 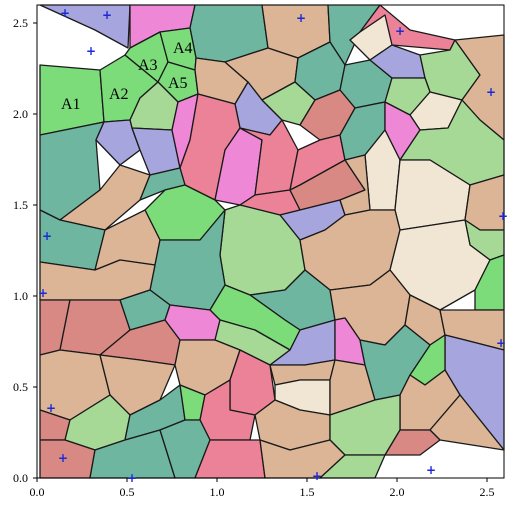 I want to click on region-label-a3: A3, so click(x=148, y=65).